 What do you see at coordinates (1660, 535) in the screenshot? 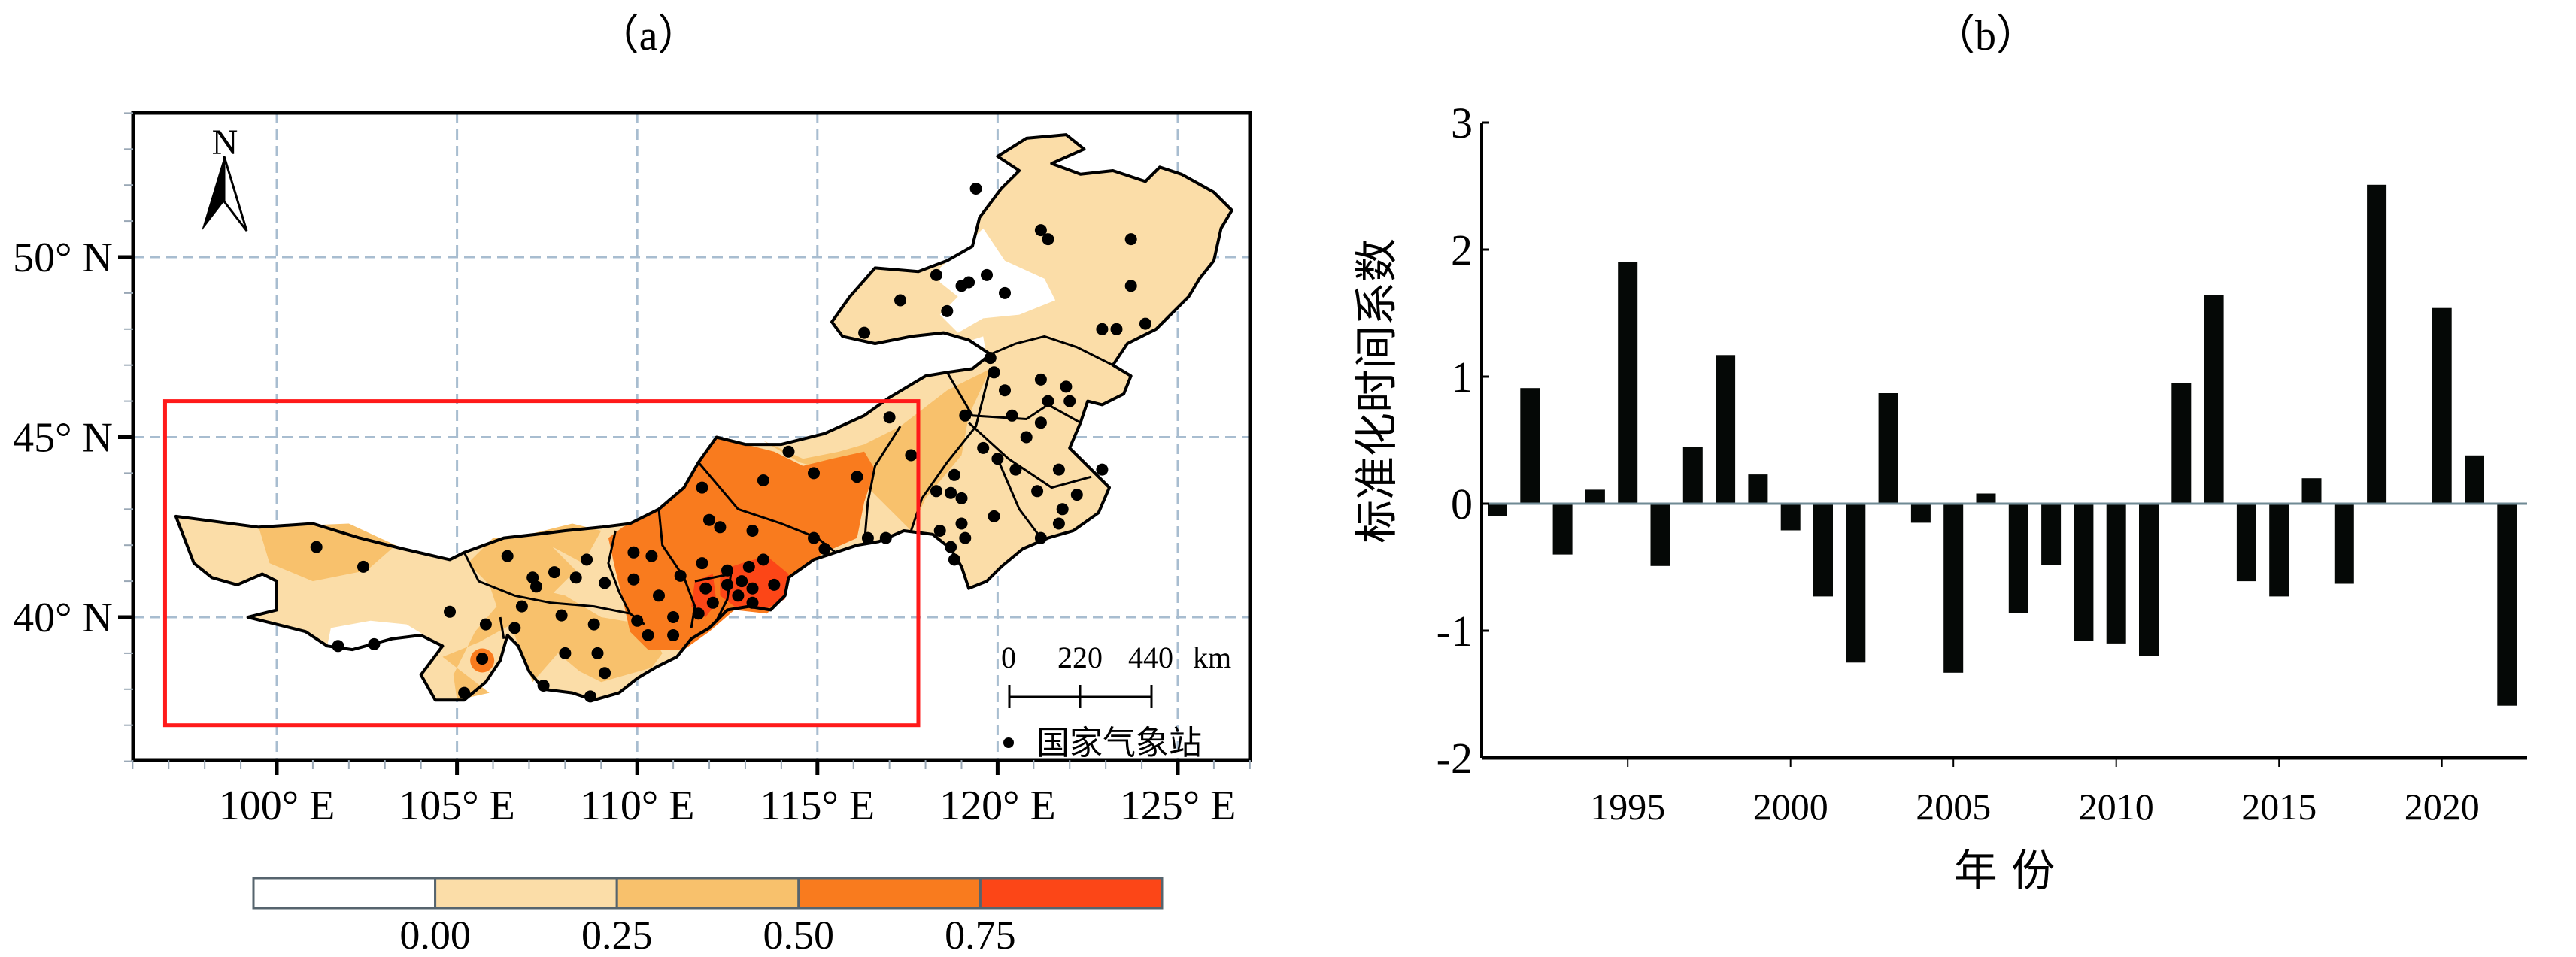
I see `bar-1996` at bounding box center [1660, 535].